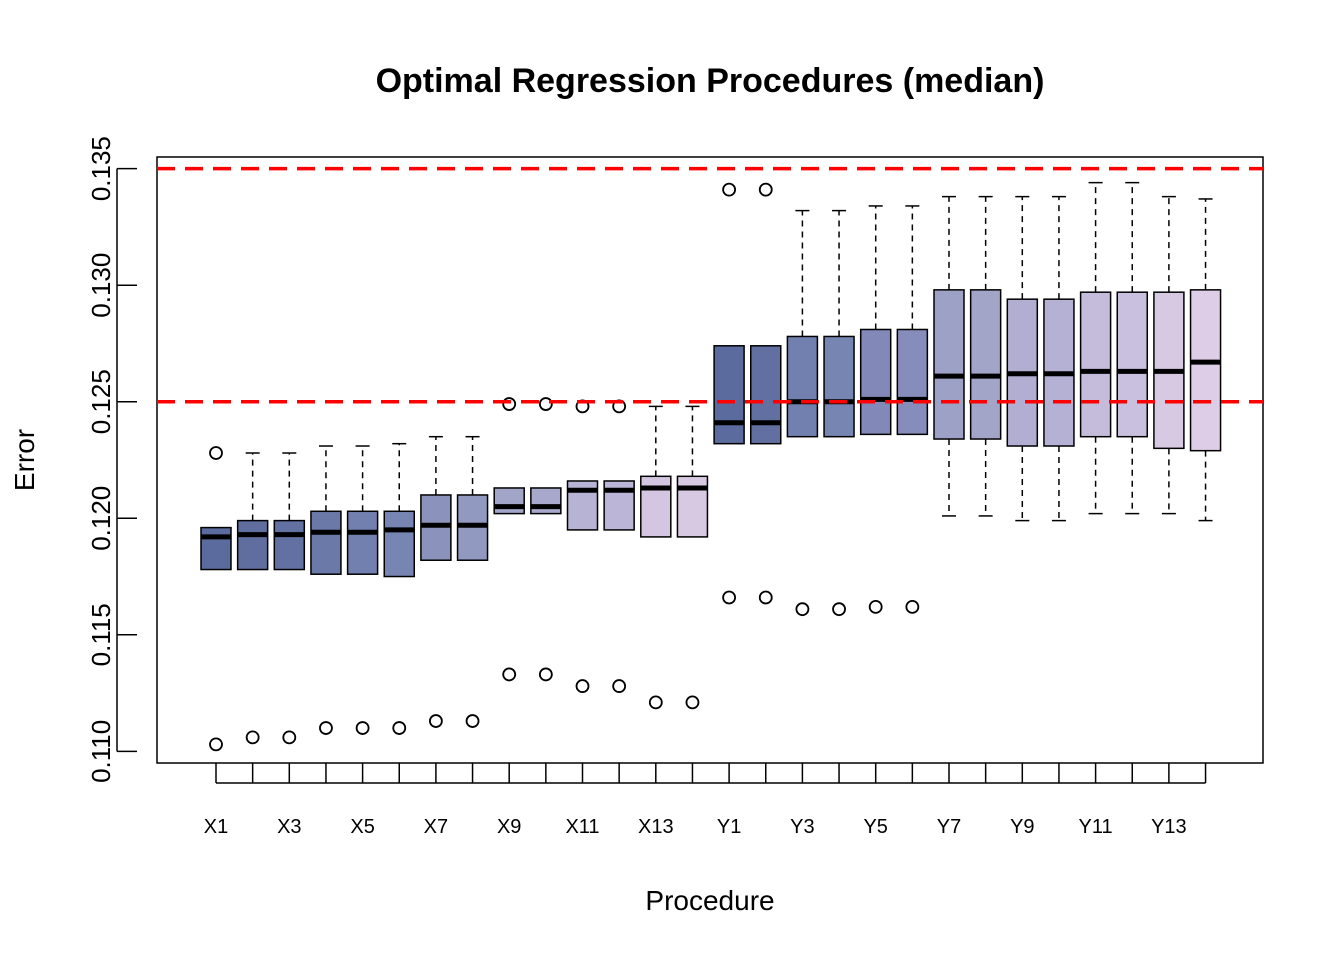  Describe the element at coordinates (1096, 827) in the screenshot. I see `x-tick-label: Y11` at that location.